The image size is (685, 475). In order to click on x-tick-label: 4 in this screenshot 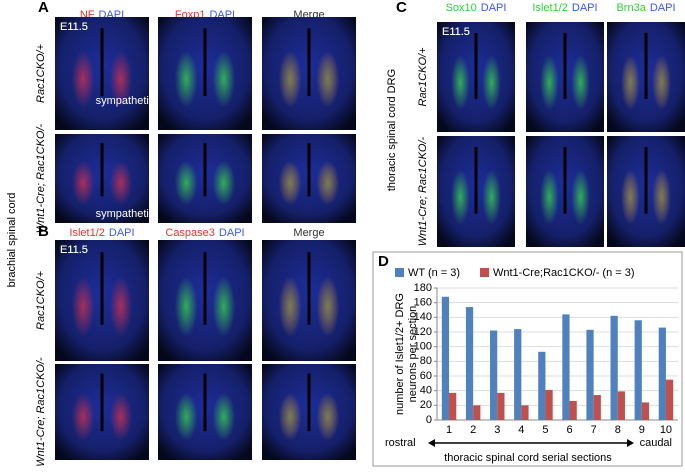, I will do `click(521, 430)`.